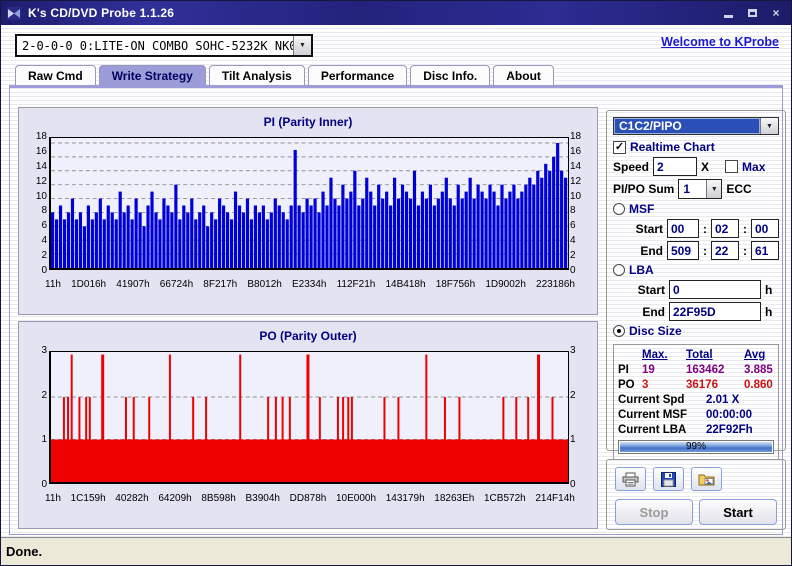 This screenshot has width=792, height=566. I want to click on progress-bar-text: 99%, so click(695, 446).